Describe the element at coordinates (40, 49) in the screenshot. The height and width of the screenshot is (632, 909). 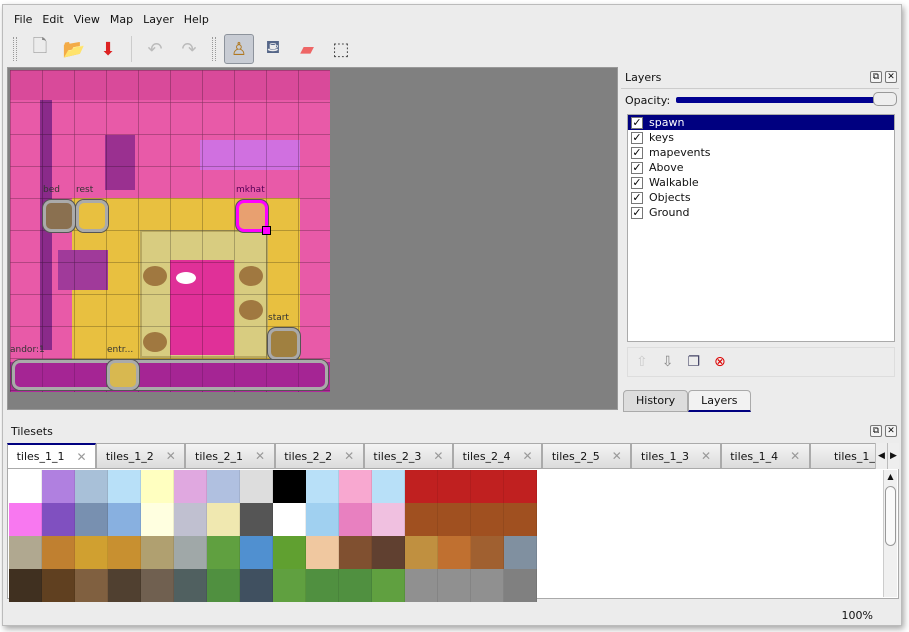
I see `new-map-button: 🗋` at that location.